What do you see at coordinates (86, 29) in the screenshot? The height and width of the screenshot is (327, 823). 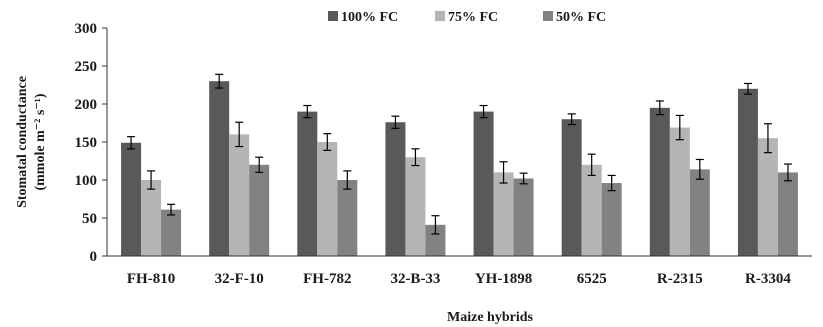 I see `y-tick-label: 300` at bounding box center [86, 29].